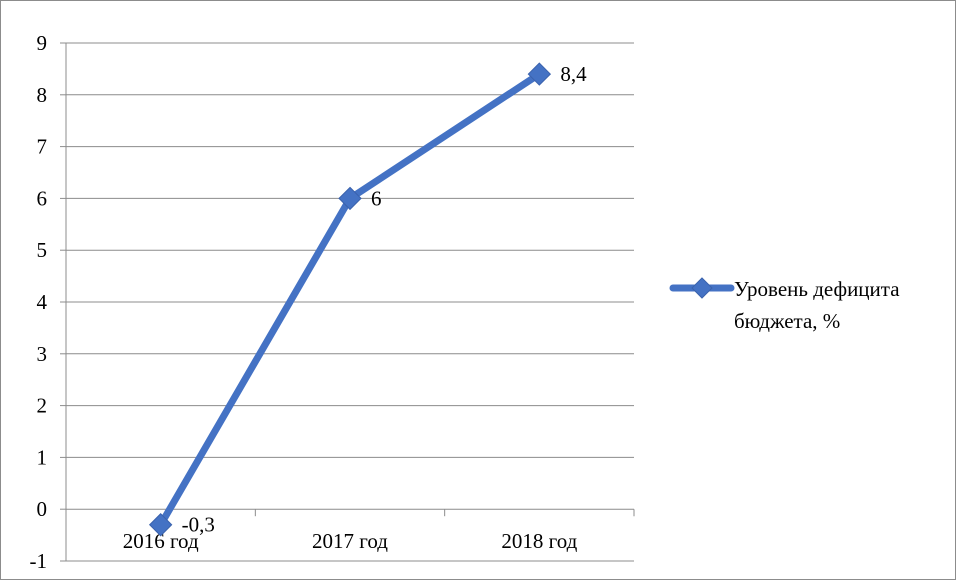 This screenshot has height=581, width=956. Describe the element at coordinates (42, 43) in the screenshot. I see `y-tick-label: 9` at that location.